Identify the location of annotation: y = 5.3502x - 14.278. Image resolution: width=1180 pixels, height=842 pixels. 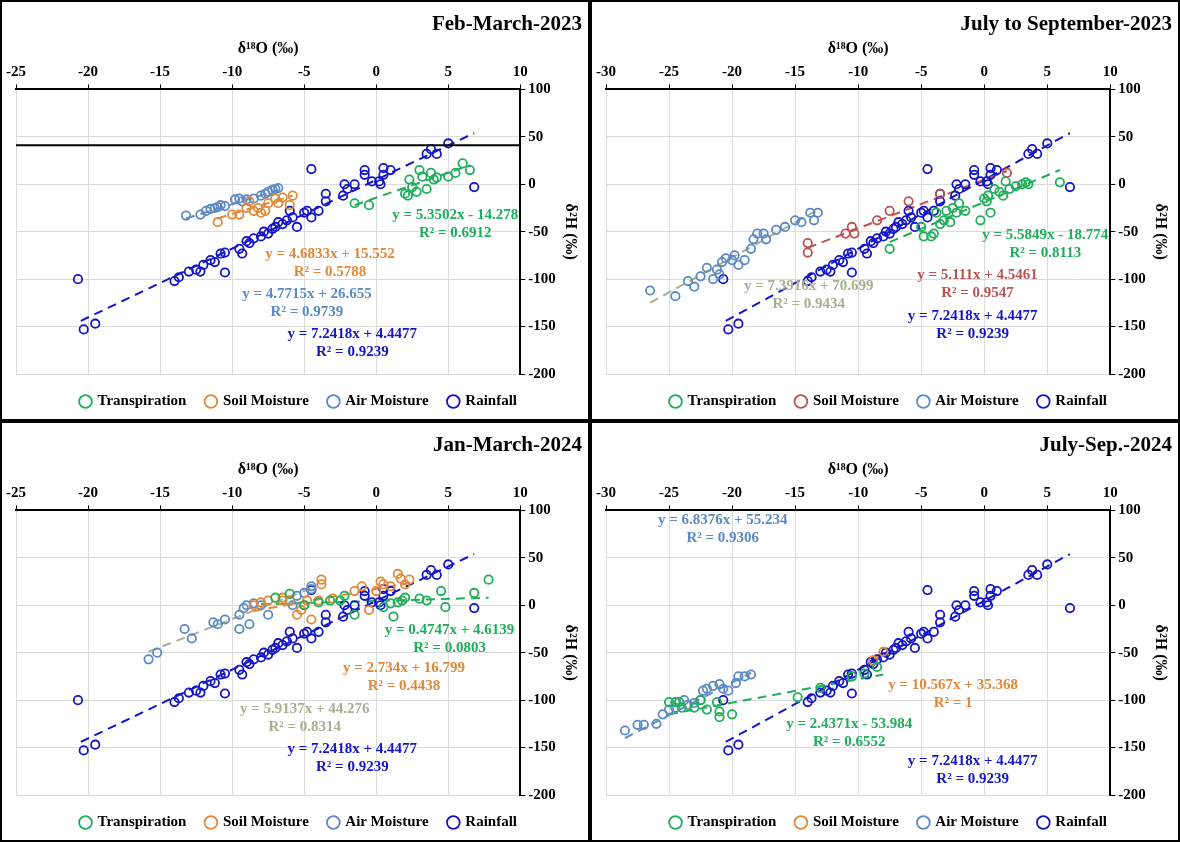
(455, 213).